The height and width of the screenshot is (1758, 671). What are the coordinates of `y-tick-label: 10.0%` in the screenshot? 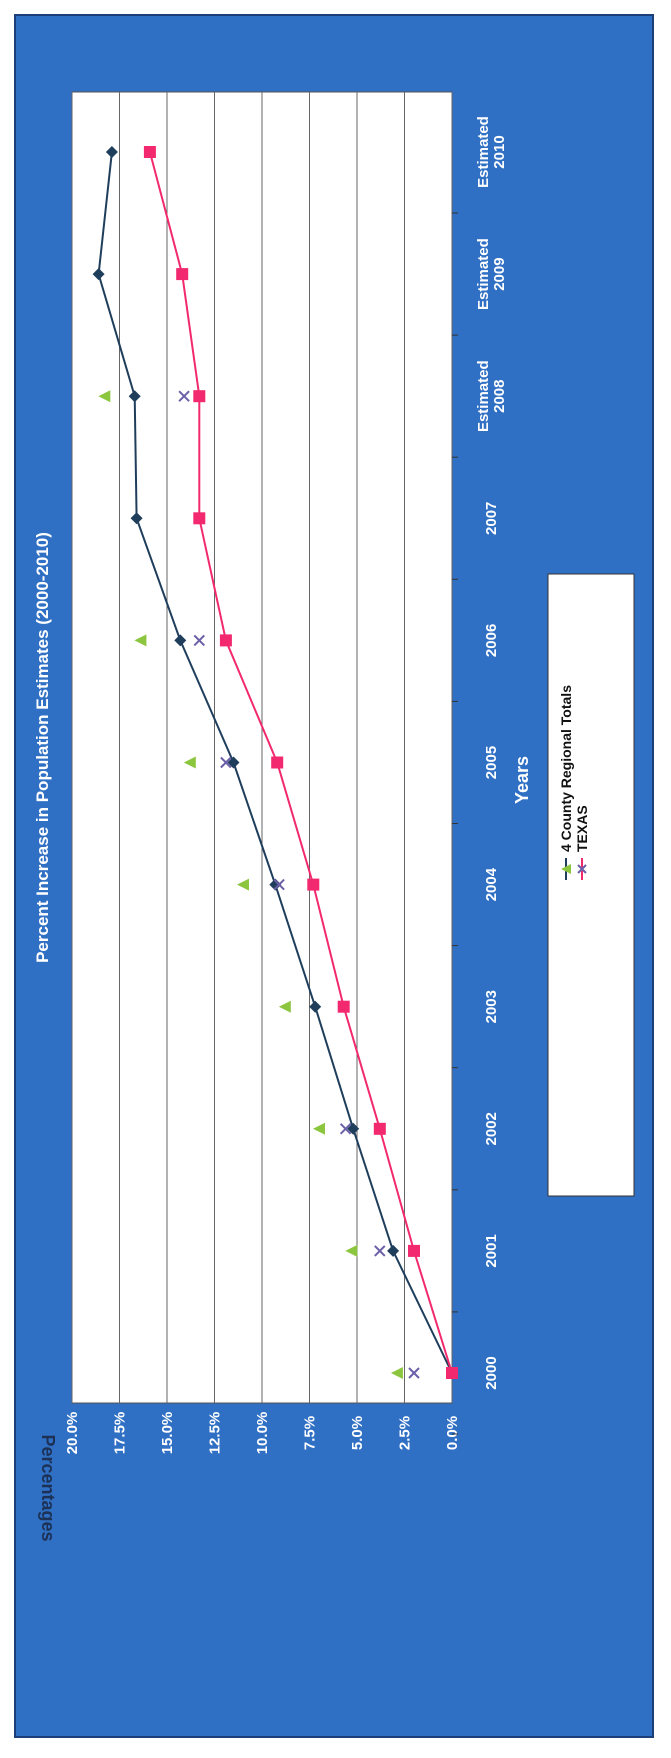 It's located at (262, 1433).